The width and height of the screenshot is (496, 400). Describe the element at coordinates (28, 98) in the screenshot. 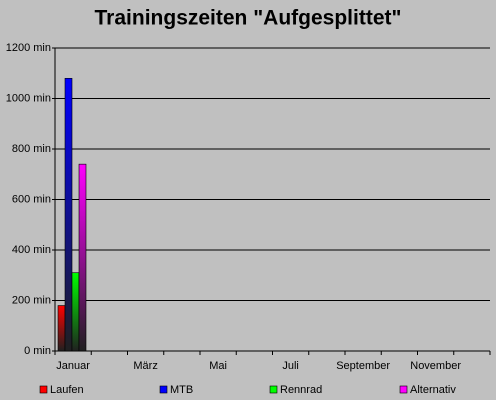

I see `y-tick-label: 1000 min` at that location.